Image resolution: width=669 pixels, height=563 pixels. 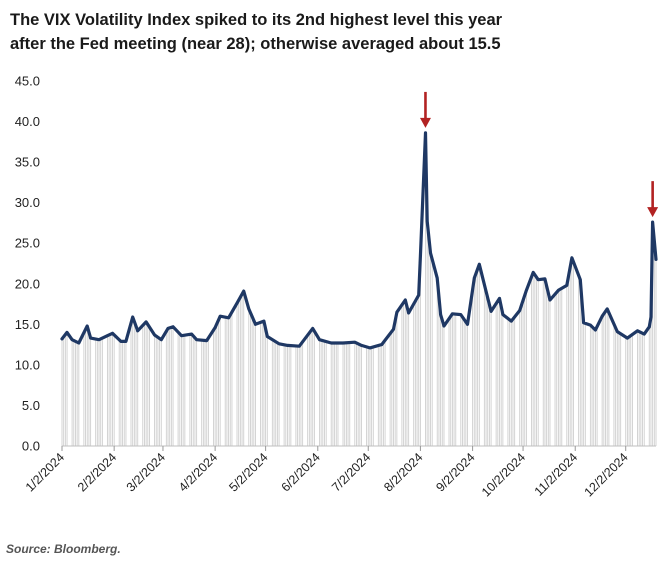 I want to click on y-tick-label: 20.0, so click(x=27, y=283).